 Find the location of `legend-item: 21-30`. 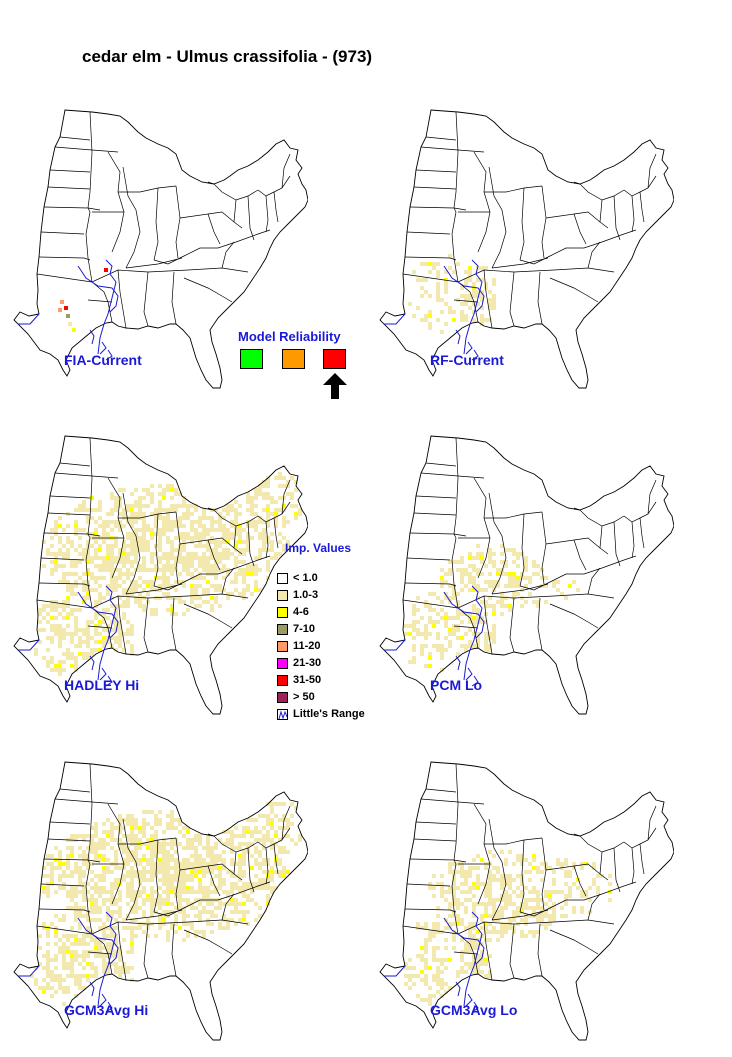

legend-item: 21-30 is located at coordinates (299, 663).